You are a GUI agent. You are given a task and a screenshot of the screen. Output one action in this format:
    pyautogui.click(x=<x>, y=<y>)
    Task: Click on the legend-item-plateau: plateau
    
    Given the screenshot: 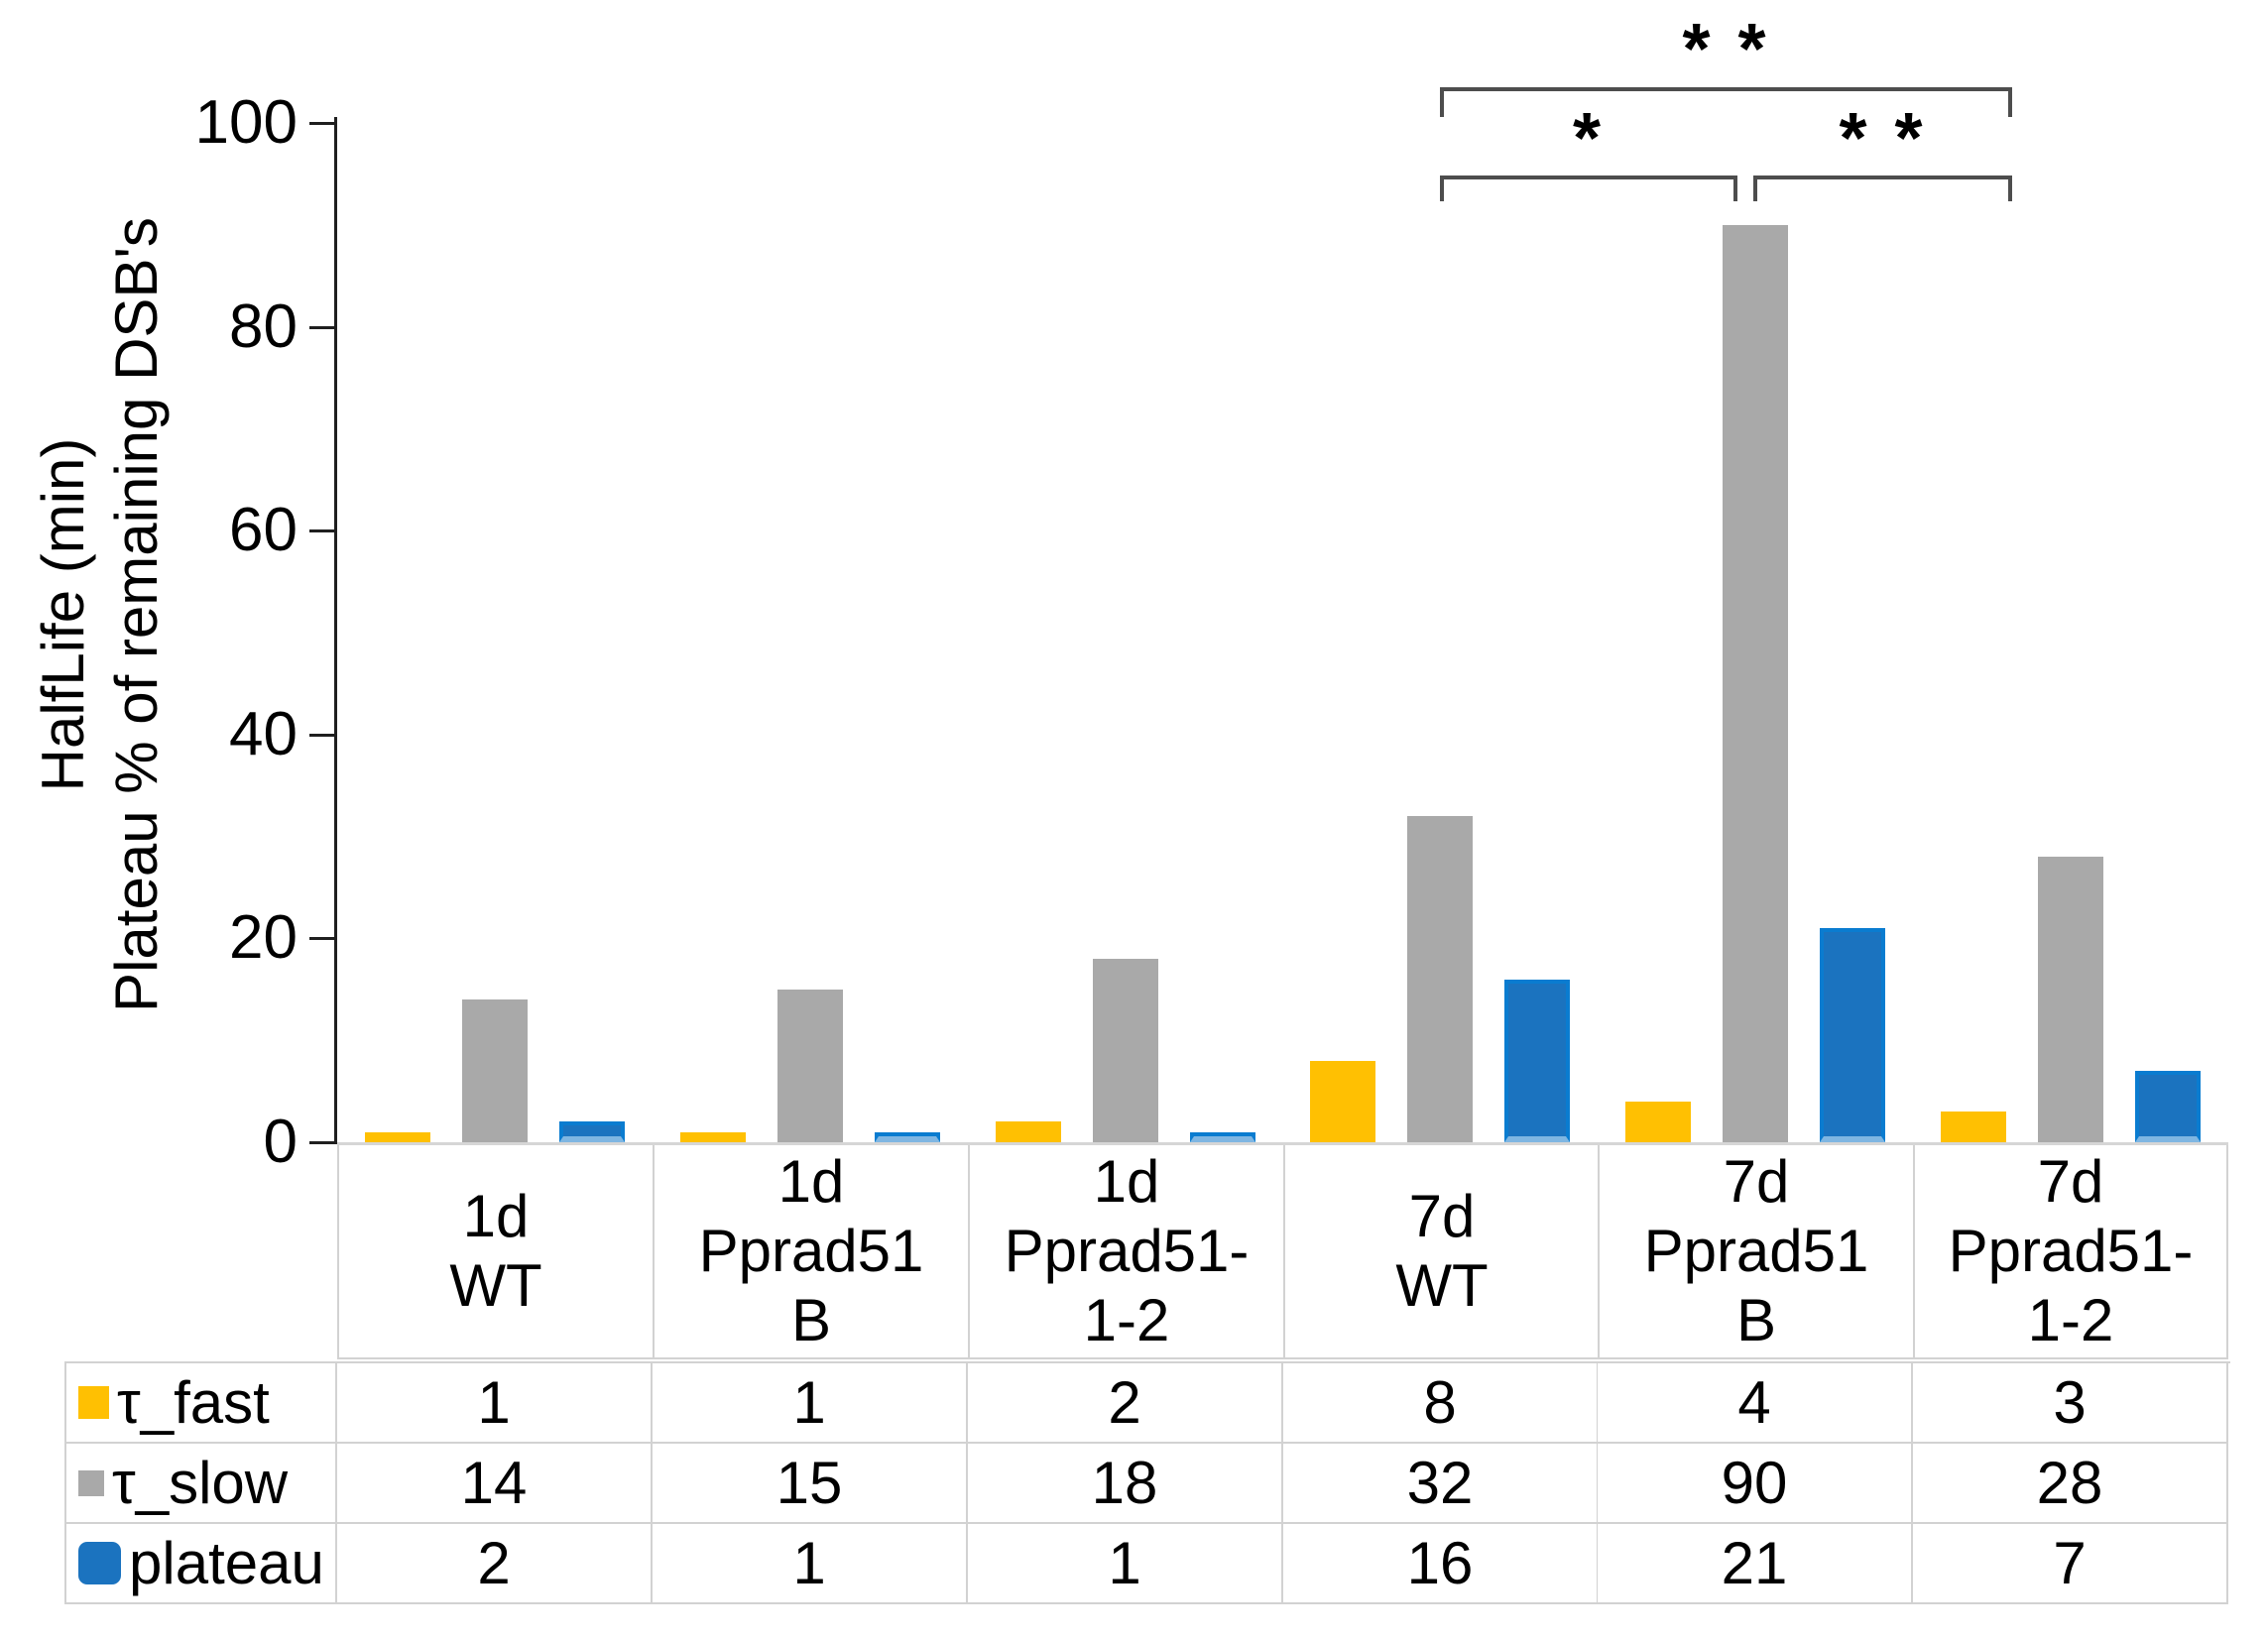 What is the action you would take?
    pyautogui.click(x=201, y=1564)
    